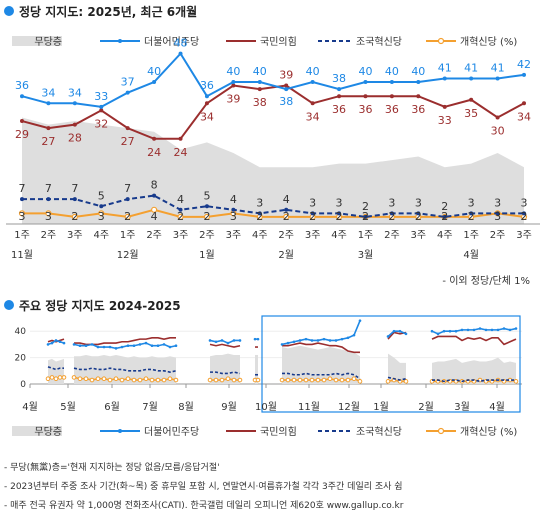  I want to click on data-label: 27, so click(128, 141).